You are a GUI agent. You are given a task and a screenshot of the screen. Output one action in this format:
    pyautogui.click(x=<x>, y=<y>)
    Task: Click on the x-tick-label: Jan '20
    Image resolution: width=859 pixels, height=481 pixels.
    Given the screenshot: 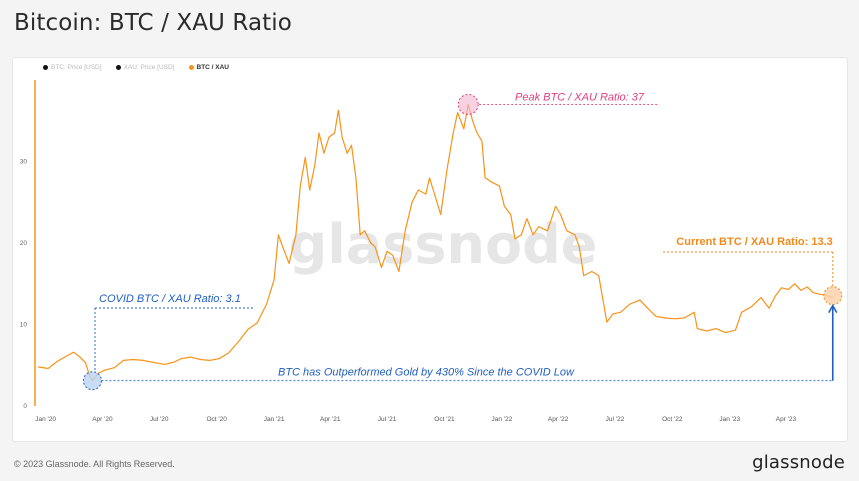 What is the action you would take?
    pyautogui.click(x=45, y=419)
    